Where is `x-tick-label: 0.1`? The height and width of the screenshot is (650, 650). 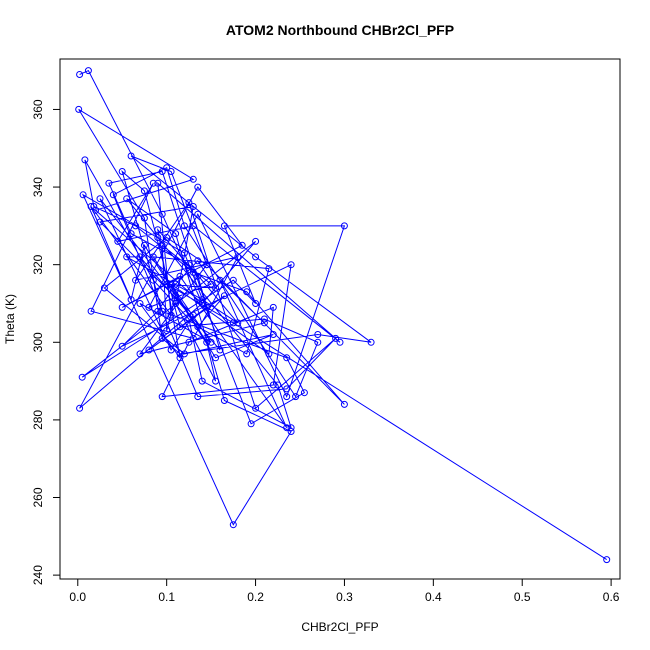
x-tick-label: 0.1 is located at coordinates (166, 597).